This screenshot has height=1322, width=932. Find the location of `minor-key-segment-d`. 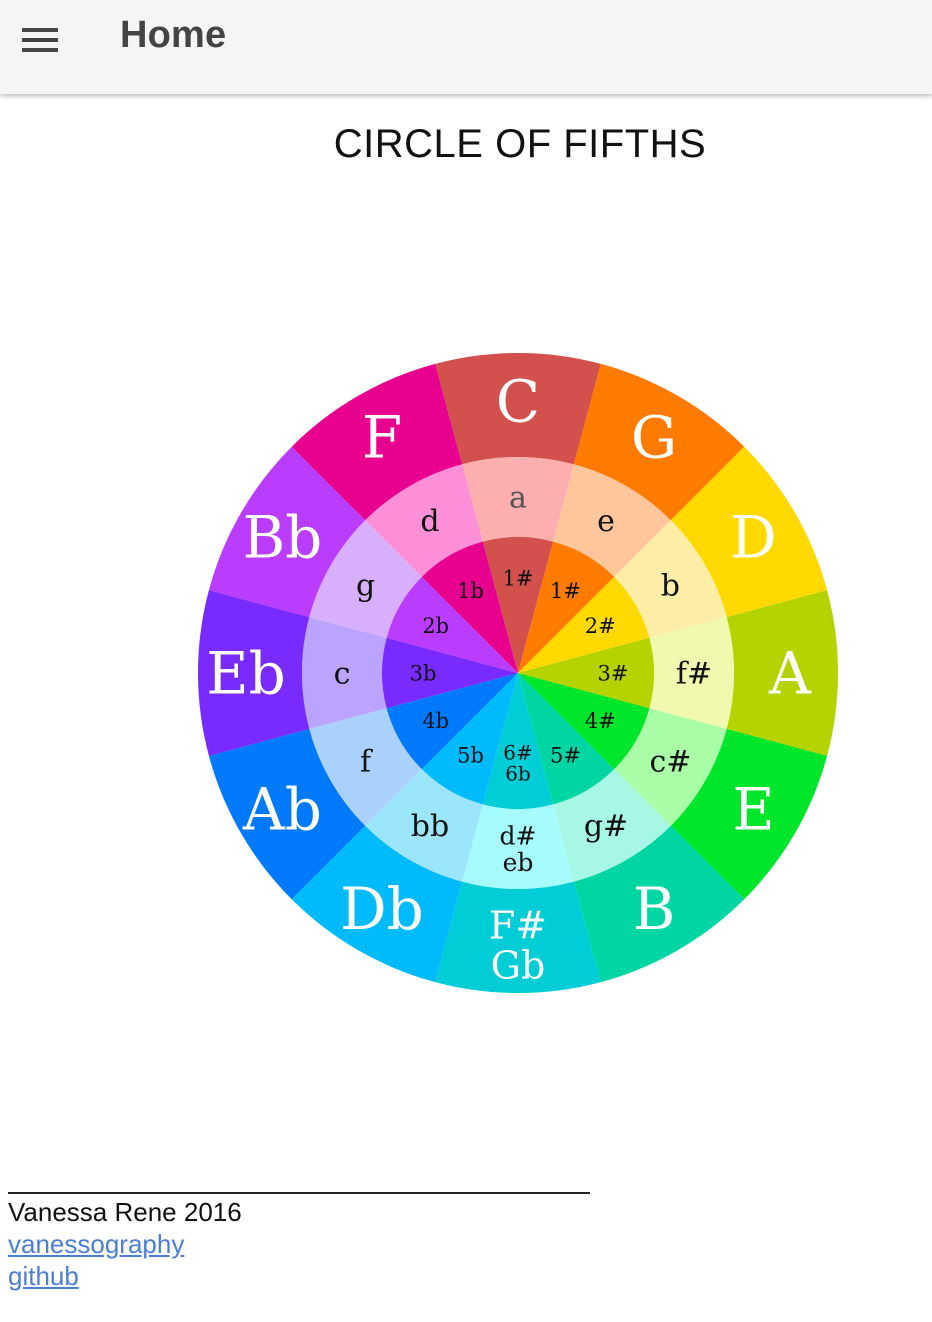

minor-key-segment-d is located at coordinates (670, 579).